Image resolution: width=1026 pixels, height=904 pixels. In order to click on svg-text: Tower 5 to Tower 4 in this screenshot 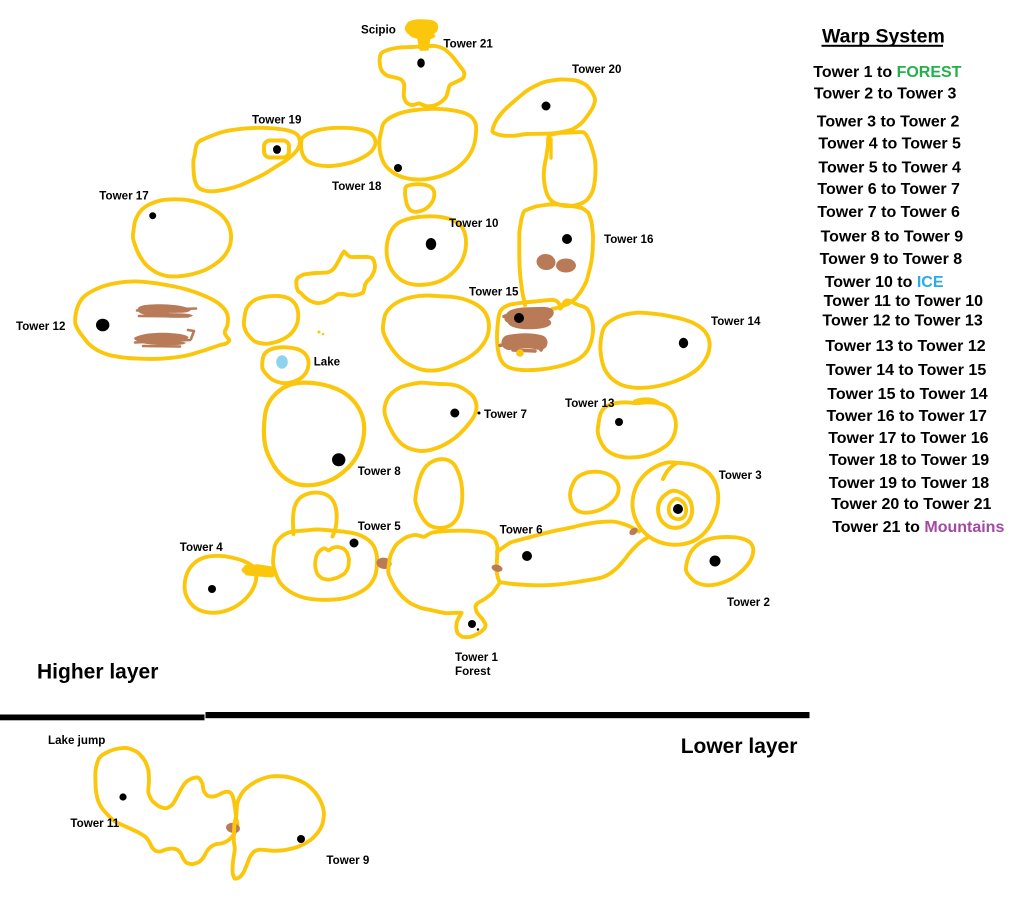, I will do `click(889, 167)`.